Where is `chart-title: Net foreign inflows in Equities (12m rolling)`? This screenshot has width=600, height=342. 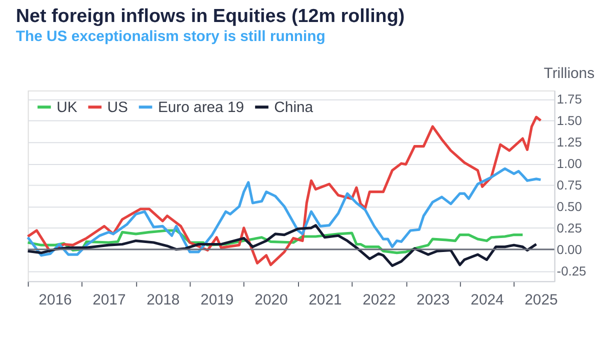
chart-title: Net foreign inflows in Equities (12m rolling) is located at coordinates (210, 15).